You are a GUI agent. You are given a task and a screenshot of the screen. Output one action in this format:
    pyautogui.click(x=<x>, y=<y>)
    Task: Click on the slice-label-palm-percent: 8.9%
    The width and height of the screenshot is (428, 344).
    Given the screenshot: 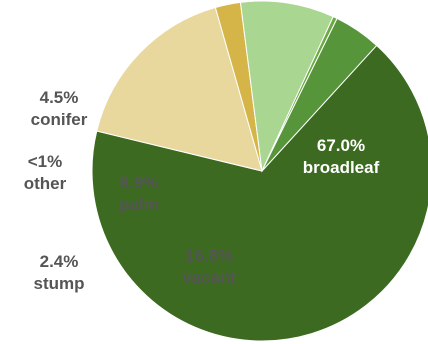 What is the action you would take?
    pyautogui.click(x=139, y=182)
    